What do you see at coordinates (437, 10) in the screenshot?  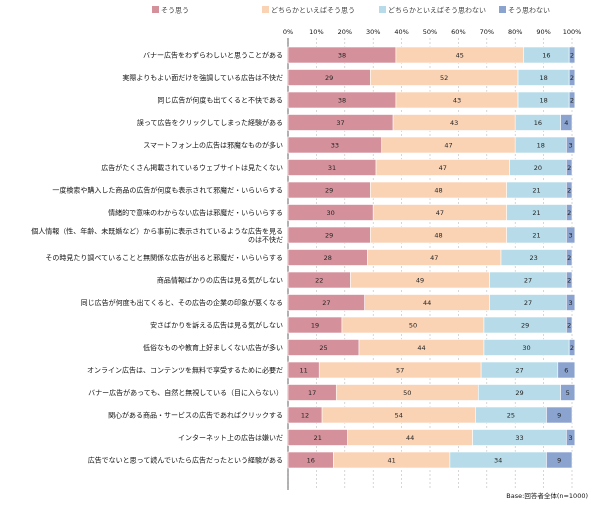 I see `legend-label: どちらかといえばそう思わない` at bounding box center [437, 10].